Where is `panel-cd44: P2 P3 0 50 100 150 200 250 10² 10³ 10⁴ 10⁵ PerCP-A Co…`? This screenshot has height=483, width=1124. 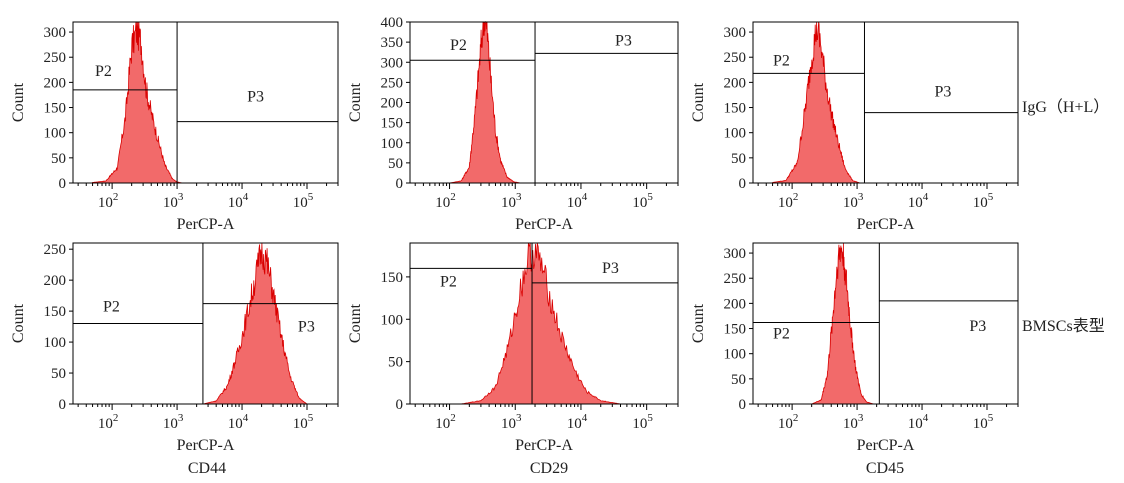
panel-cd44: P2 P3 0 50 100 150 200 250 10² 10³ 10⁴ 10⁵ PerCP-A Co… is located at coordinates (174, 348).